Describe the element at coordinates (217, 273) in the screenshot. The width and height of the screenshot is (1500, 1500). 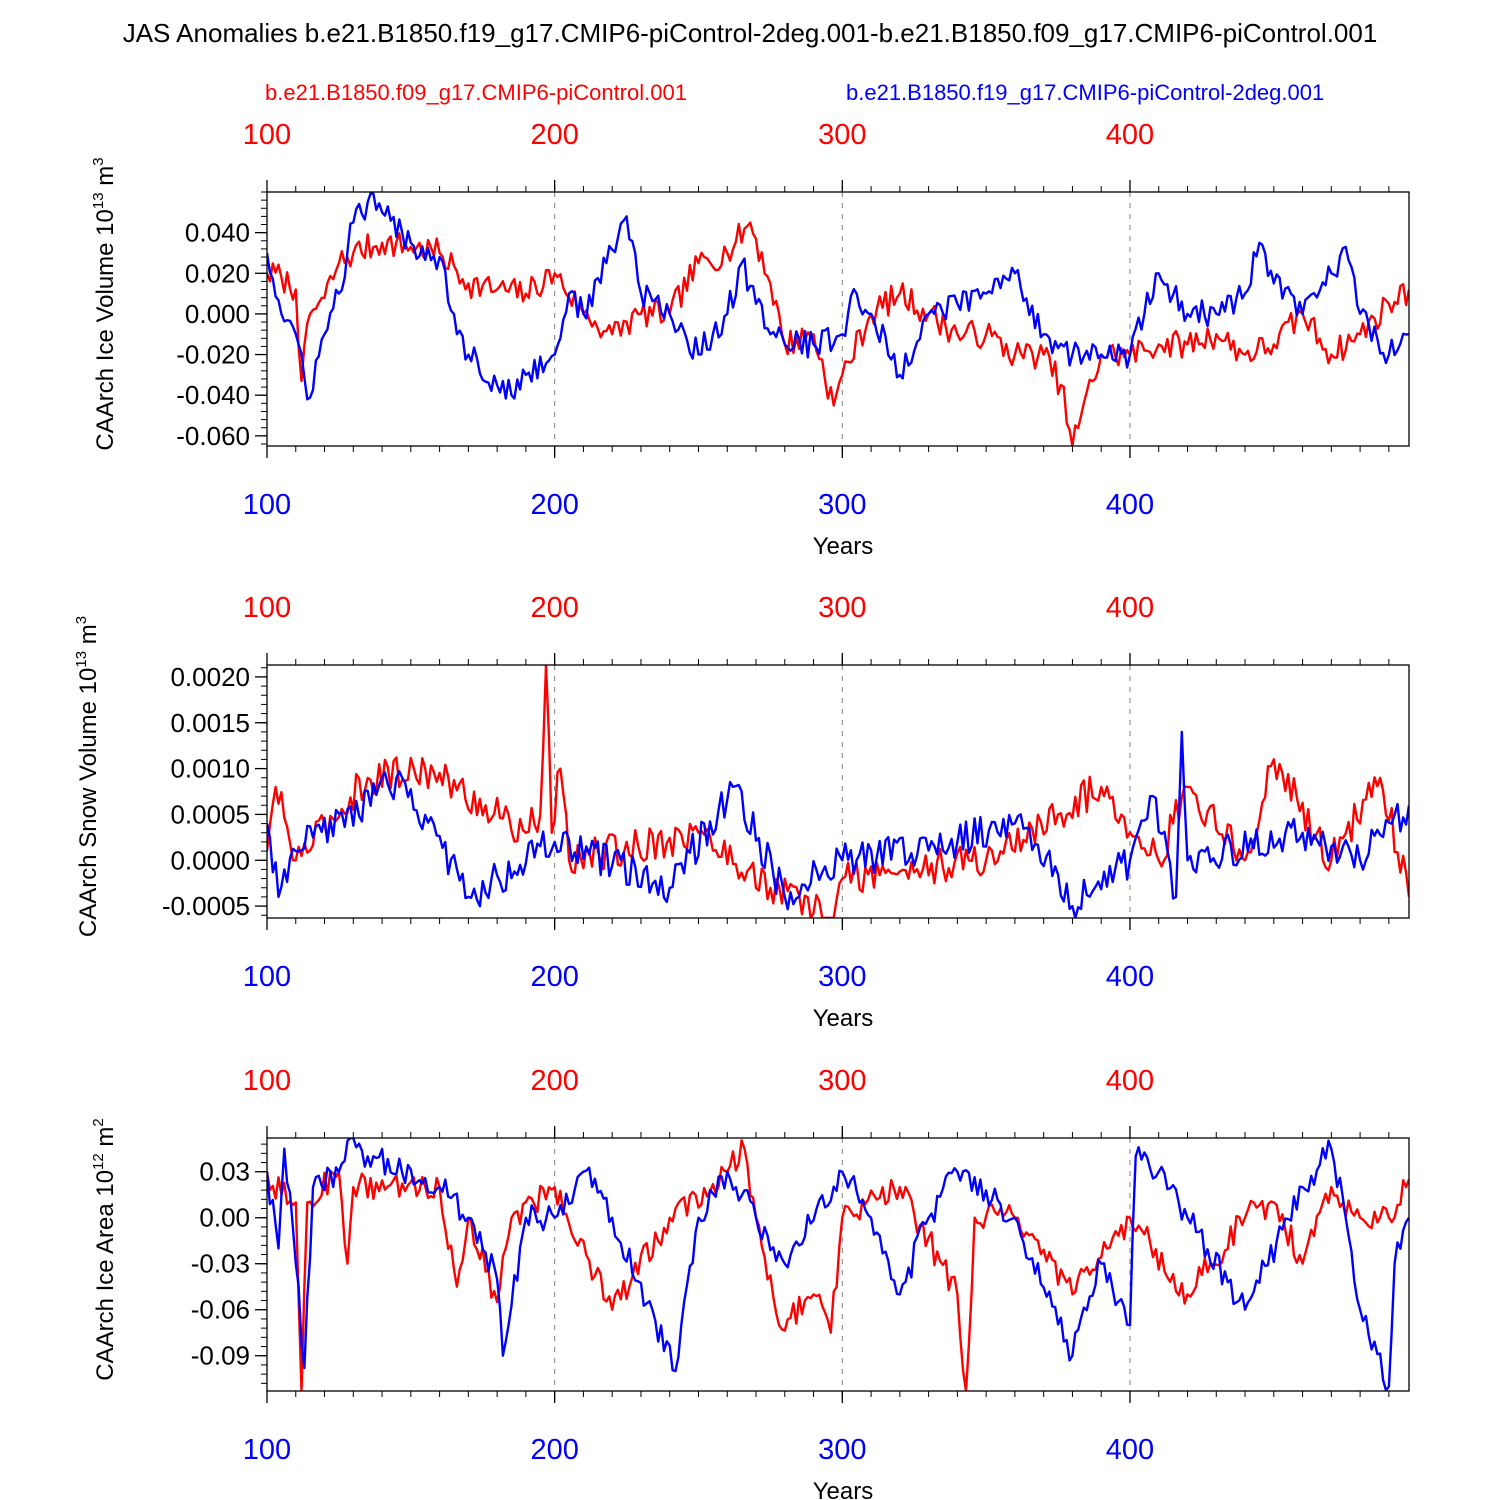
I see `y-tick-label: 0.020` at that location.